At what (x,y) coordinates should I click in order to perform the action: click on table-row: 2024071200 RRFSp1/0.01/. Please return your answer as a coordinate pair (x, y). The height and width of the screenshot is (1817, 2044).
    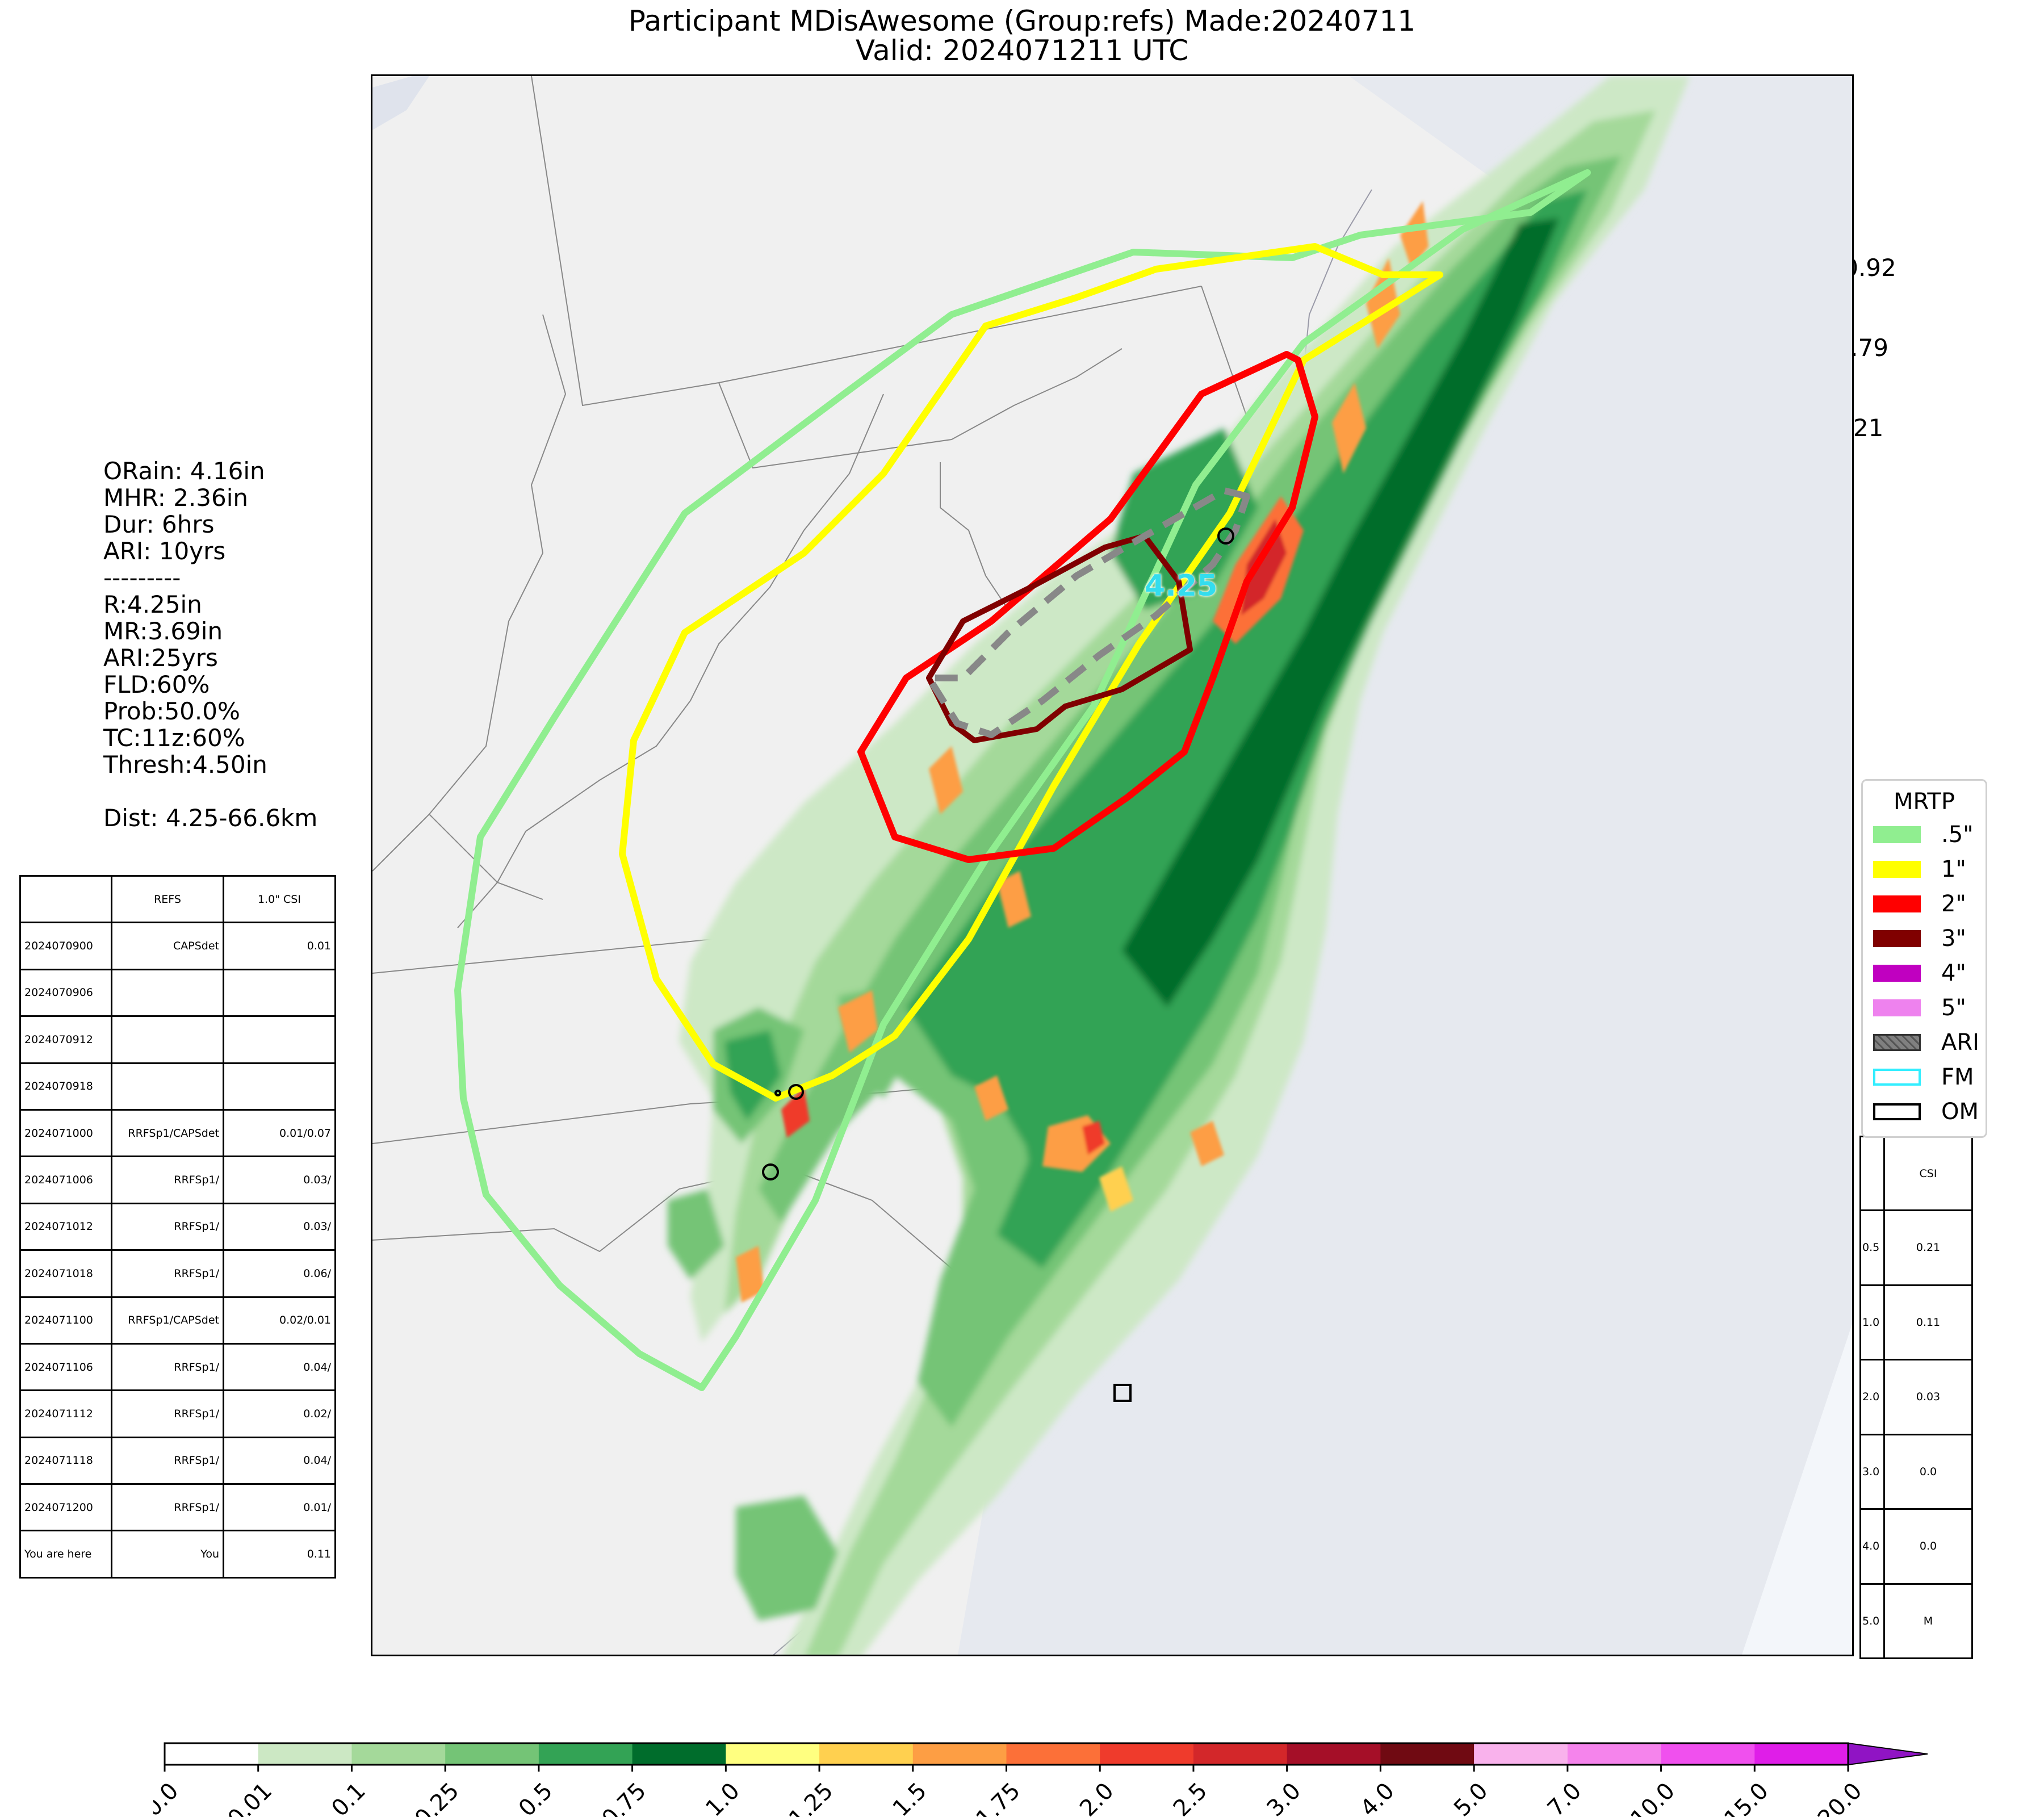
    Looking at the image, I should click on (177, 1508).